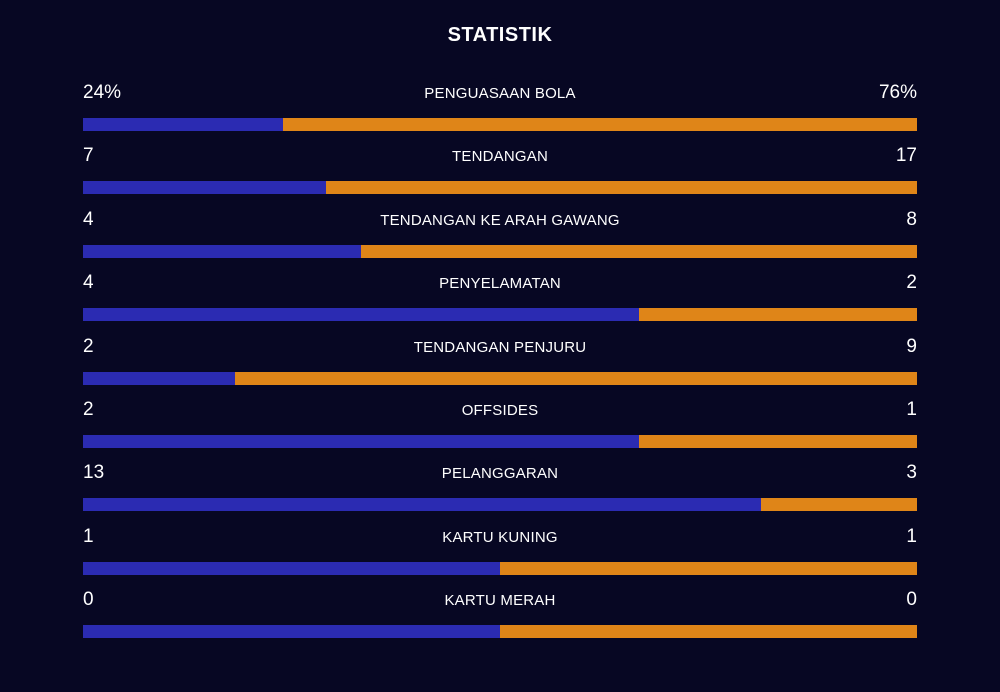  Describe the element at coordinates (911, 600) in the screenshot. I see `away-value: 0` at that location.